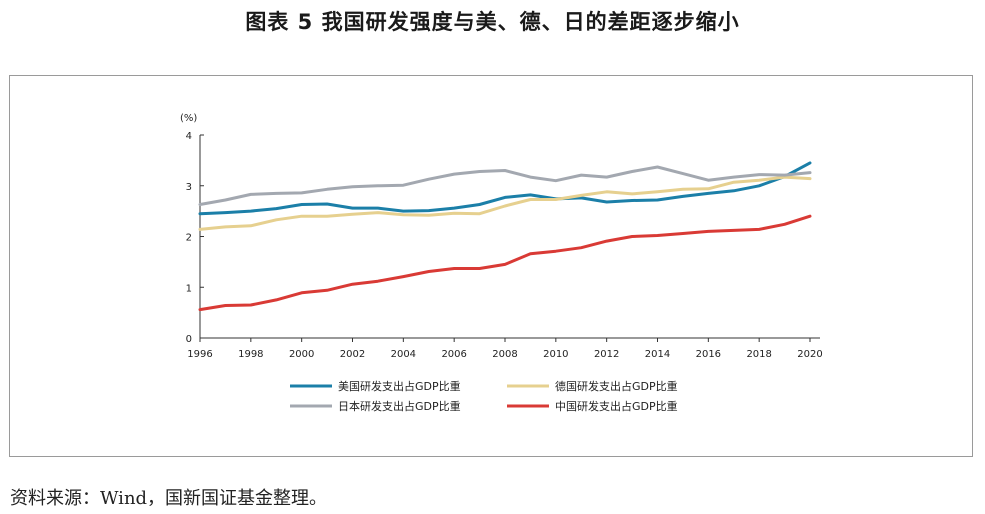  Describe the element at coordinates (189, 288) in the screenshot. I see `y-tick-label: 1` at that location.